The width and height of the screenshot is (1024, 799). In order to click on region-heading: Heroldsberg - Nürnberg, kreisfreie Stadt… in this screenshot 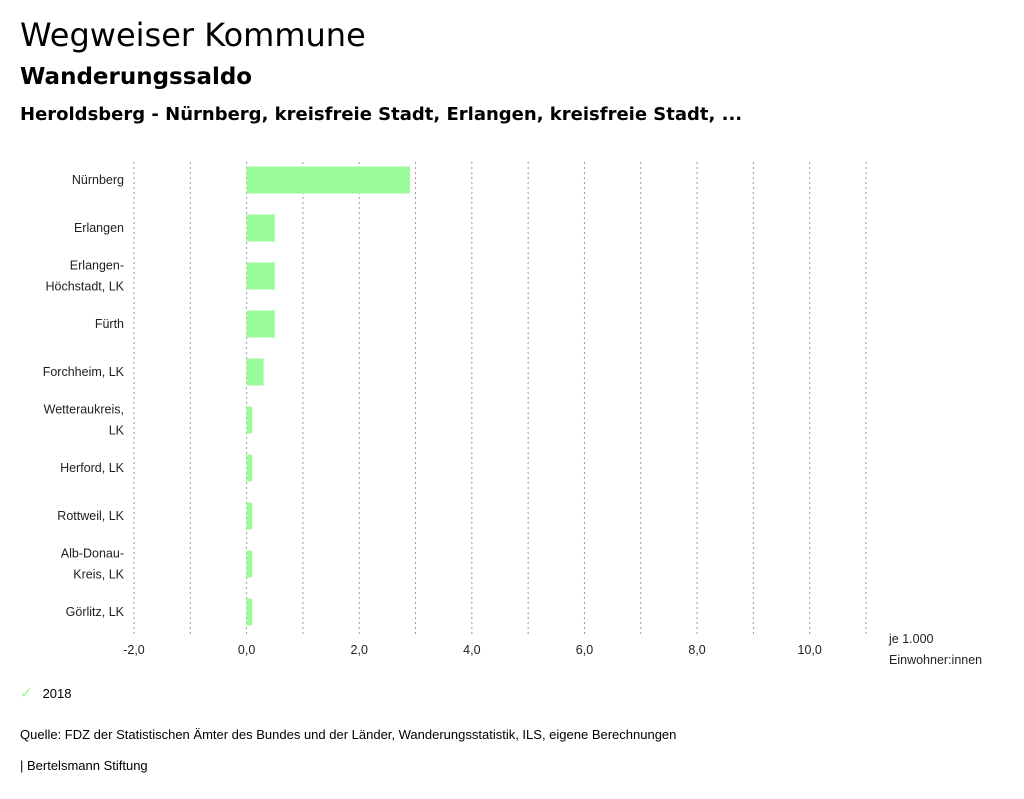, I will do `click(381, 114)`.